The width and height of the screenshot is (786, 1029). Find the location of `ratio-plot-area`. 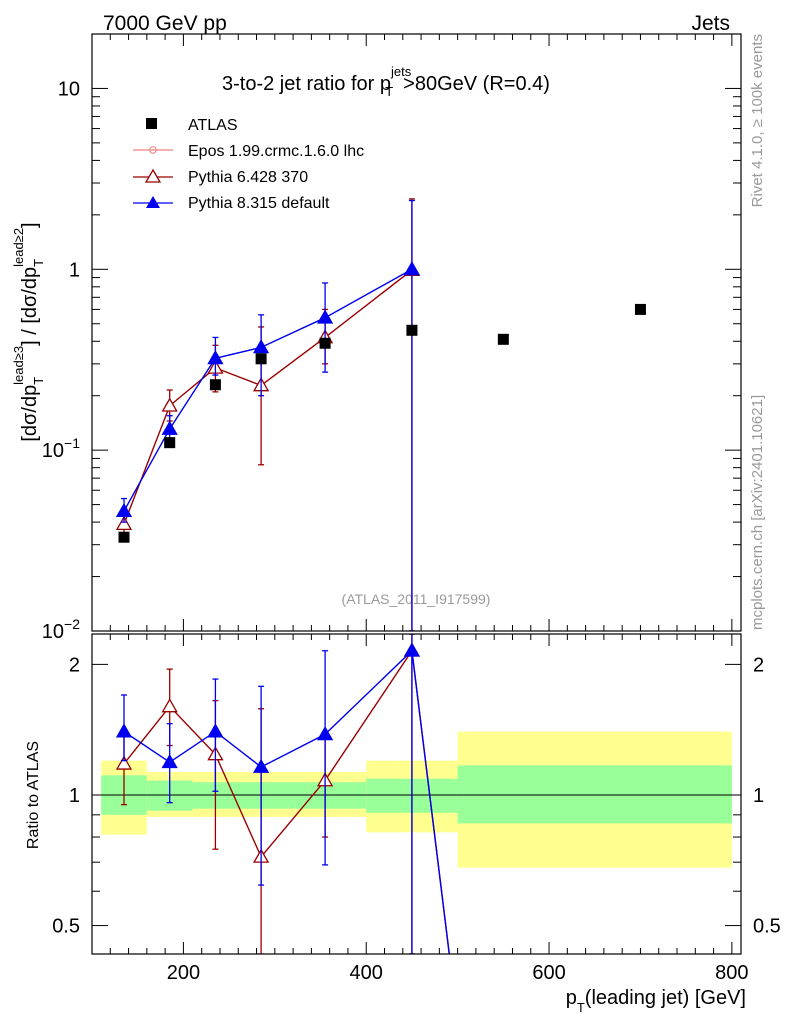

ratio-plot-area is located at coordinates (282, 794).